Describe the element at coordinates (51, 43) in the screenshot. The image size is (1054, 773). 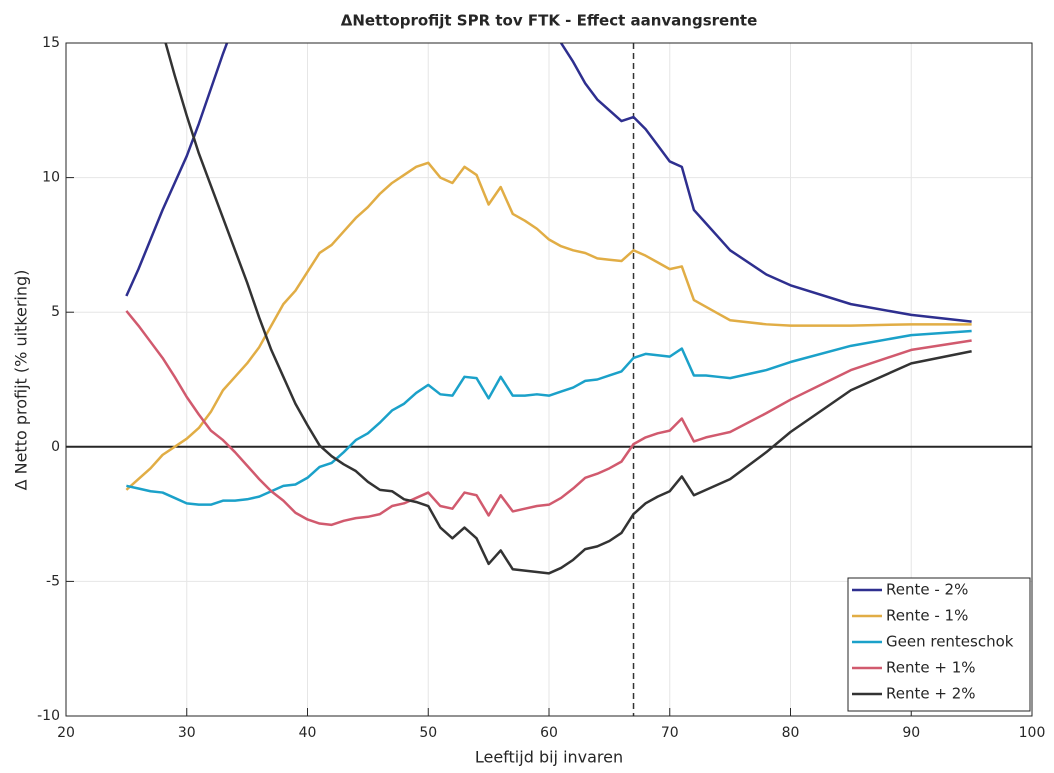
I see `y-tick-label: 15` at that location.